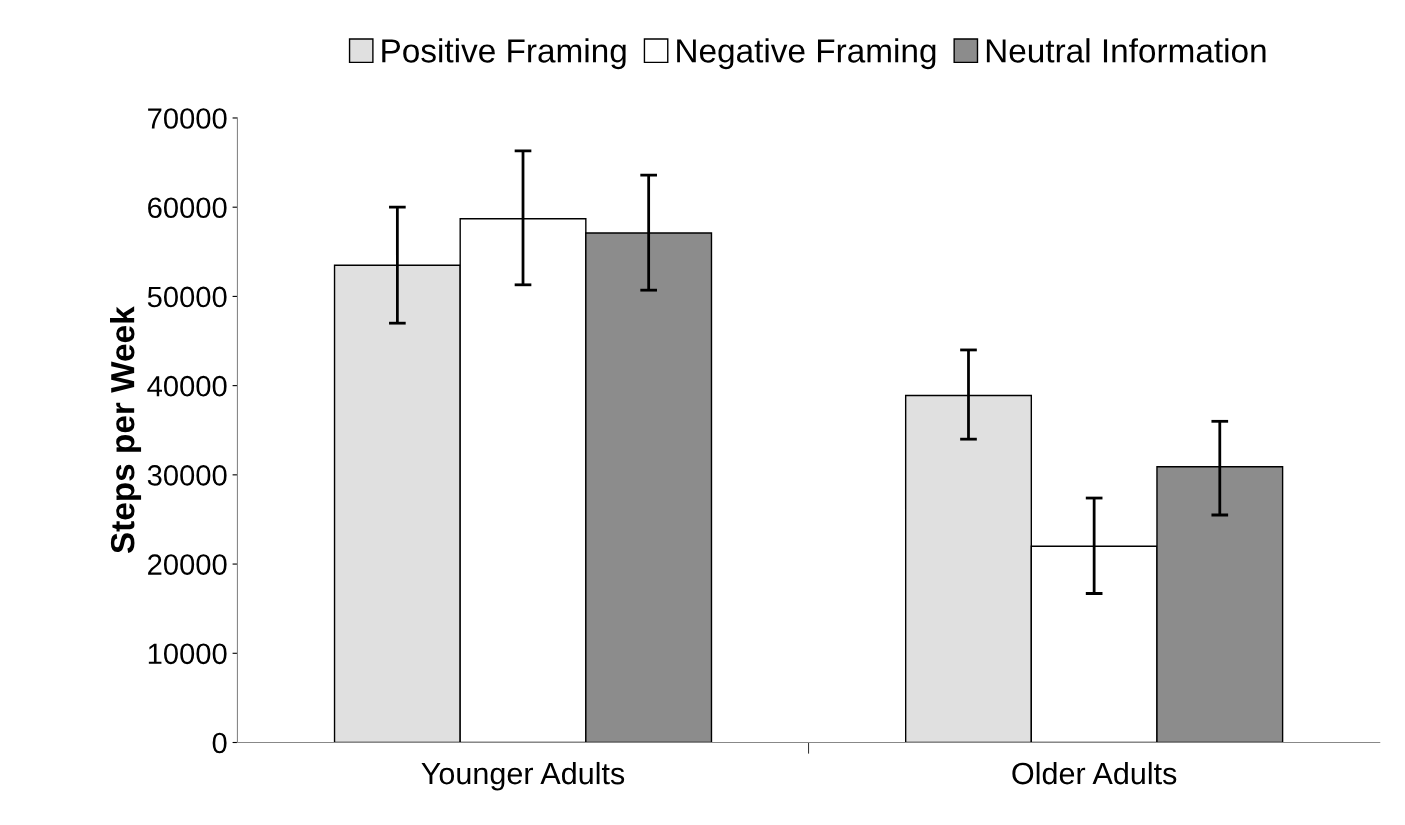 The height and width of the screenshot is (825, 1405). What do you see at coordinates (187, 297) in the screenshot?
I see `y-tick-label: 50000` at bounding box center [187, 297].